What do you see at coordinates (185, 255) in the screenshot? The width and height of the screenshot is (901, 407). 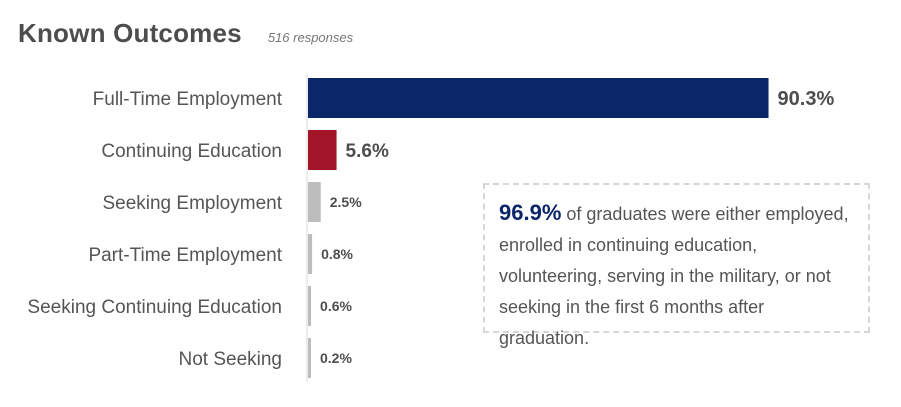 I see `category-label: Part-Time Employment` at bounding box center [185, 255].